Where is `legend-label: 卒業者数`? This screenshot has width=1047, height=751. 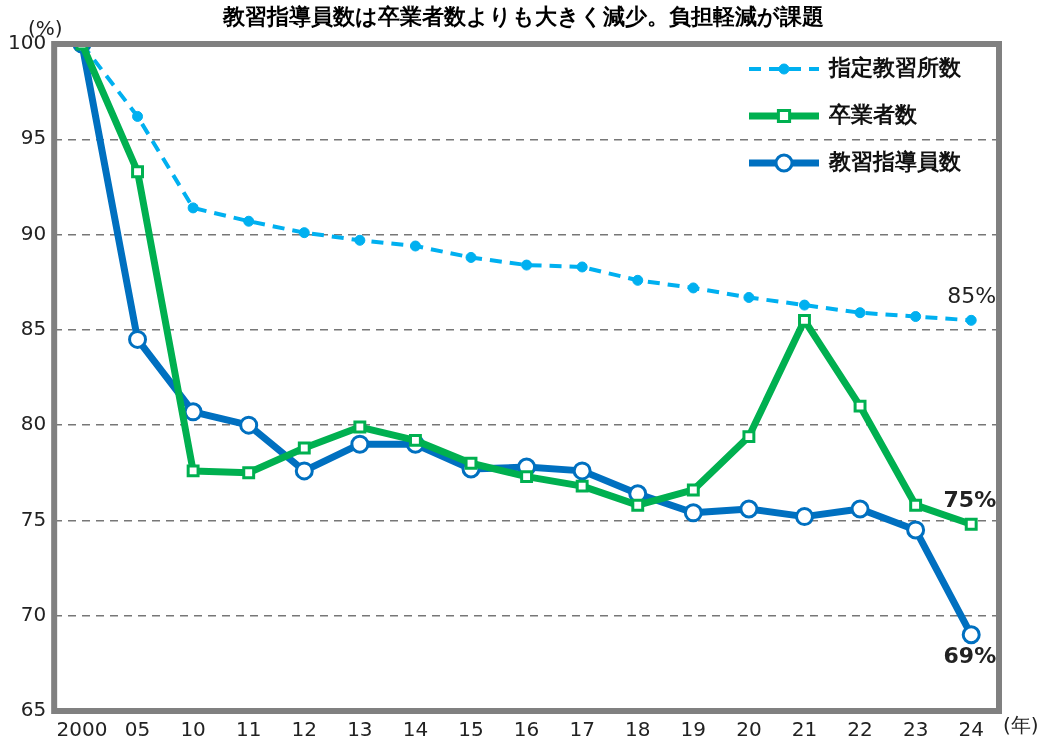 legend-label: 卒業者数 is located at coordinates (873, 114).